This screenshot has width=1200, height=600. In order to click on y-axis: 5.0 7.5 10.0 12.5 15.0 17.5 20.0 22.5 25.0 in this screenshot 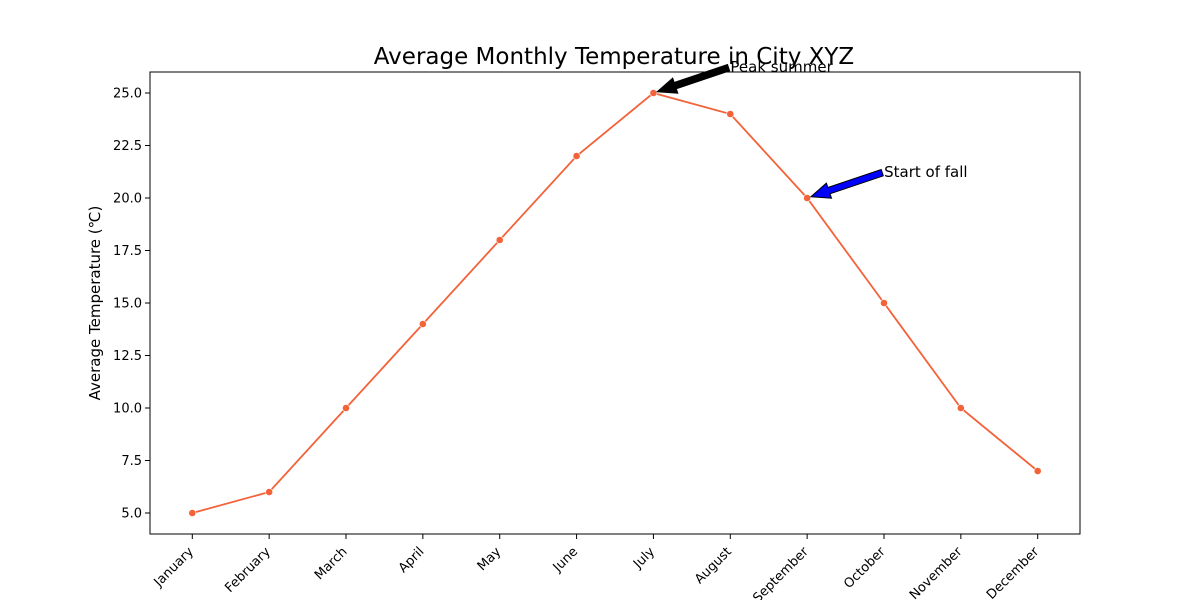, I will do `click(131, 304)`.